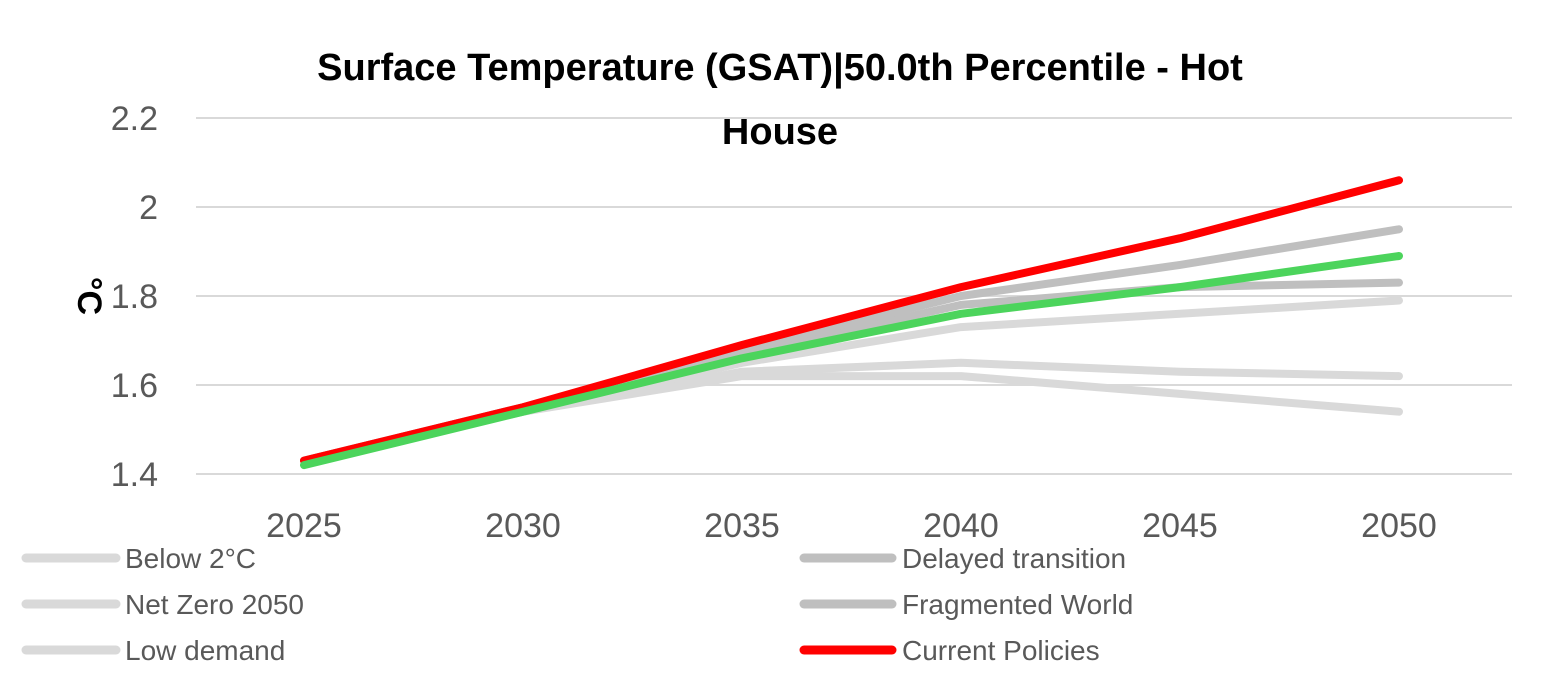 The width and height of the screenshot is (1559, 676). I want to click on y-tick-label: 1.4, so click(134, 475).